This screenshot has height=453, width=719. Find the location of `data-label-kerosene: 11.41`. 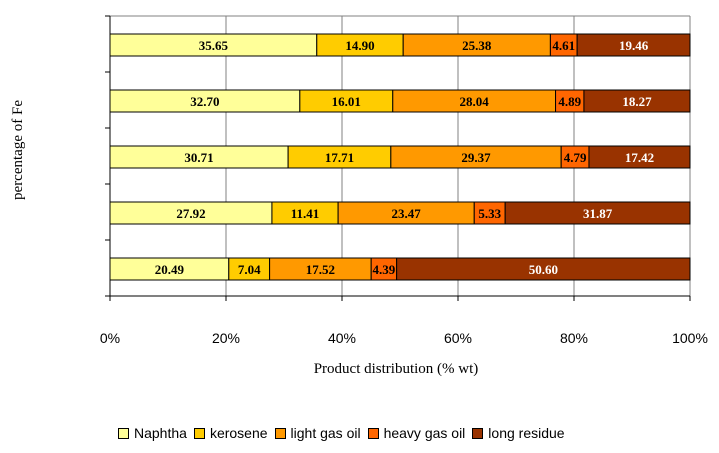

data-label-kerosene: 11.41 is located at coordinates (305, 213).